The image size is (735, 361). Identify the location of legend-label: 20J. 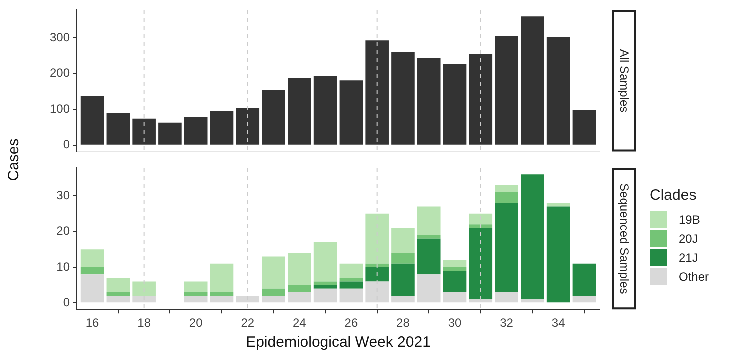
(688, 239).